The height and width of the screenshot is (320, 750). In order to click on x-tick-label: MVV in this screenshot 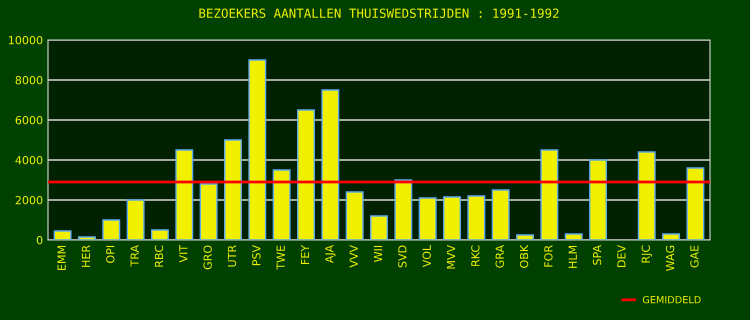, I will do `click(451, 256)`.